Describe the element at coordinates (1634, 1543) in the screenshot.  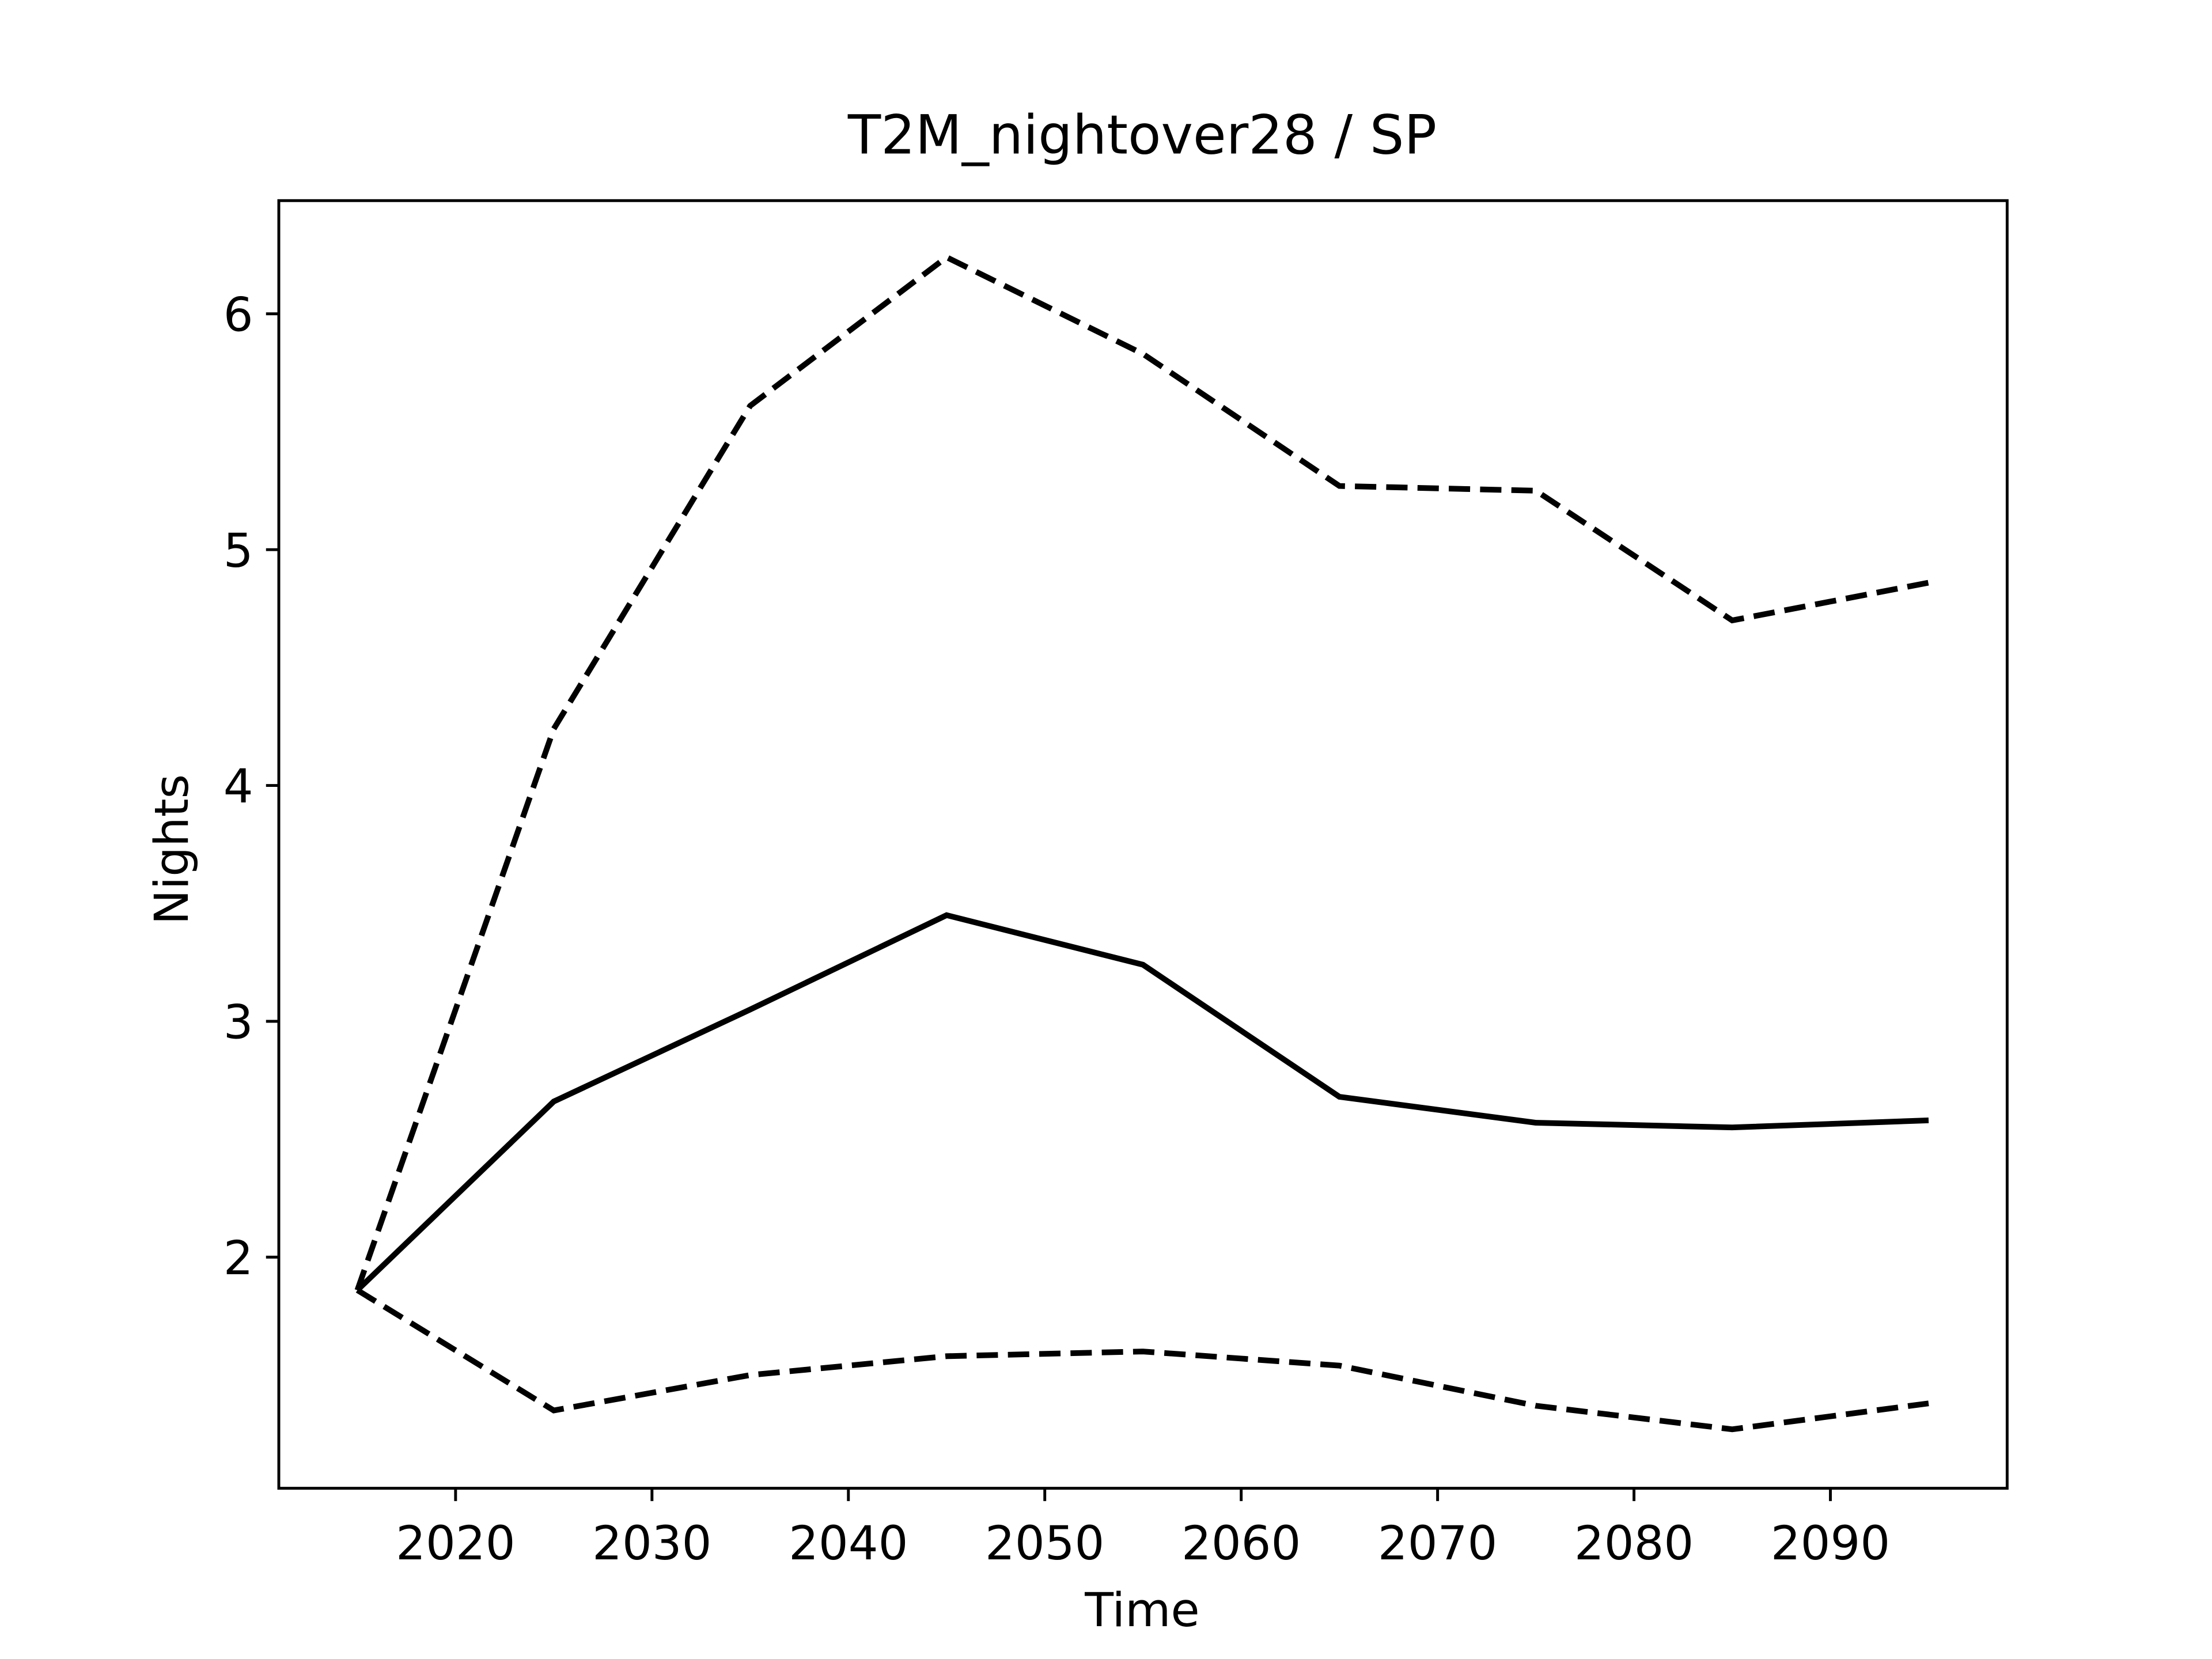
I see `x-tick-label: 2080` at that location.